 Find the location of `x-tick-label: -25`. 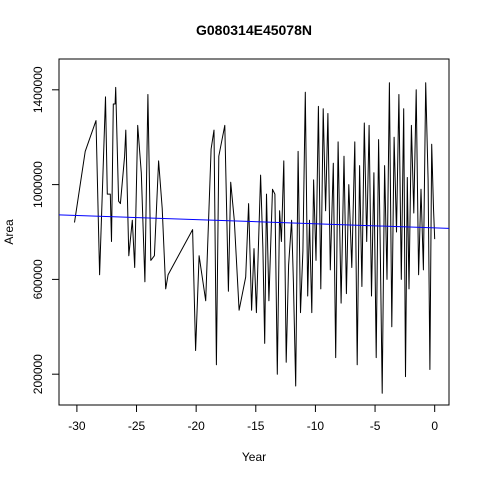

x-tick-label: -25 is located at coordinates (137, 426).